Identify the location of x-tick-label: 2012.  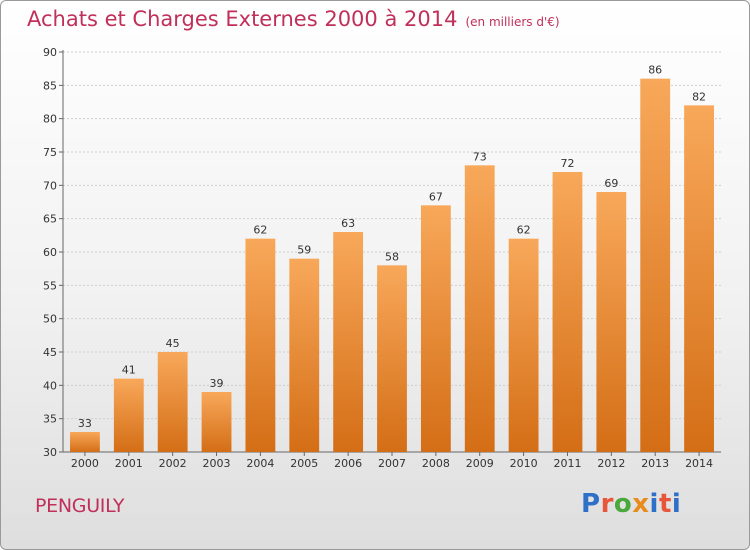
(611, 463).